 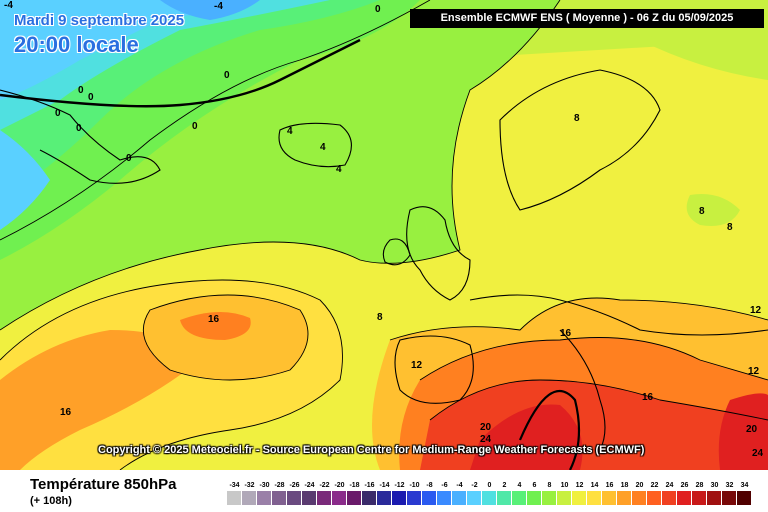 I want to click on greenland-coast, so click(x=80, y=136).